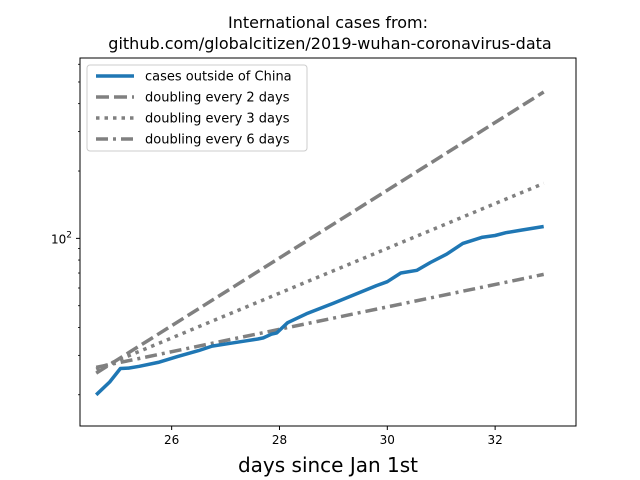  Describe the element at coordinates (279, 440) in the screenshot. I see `x-tick-label: 28` at that location.